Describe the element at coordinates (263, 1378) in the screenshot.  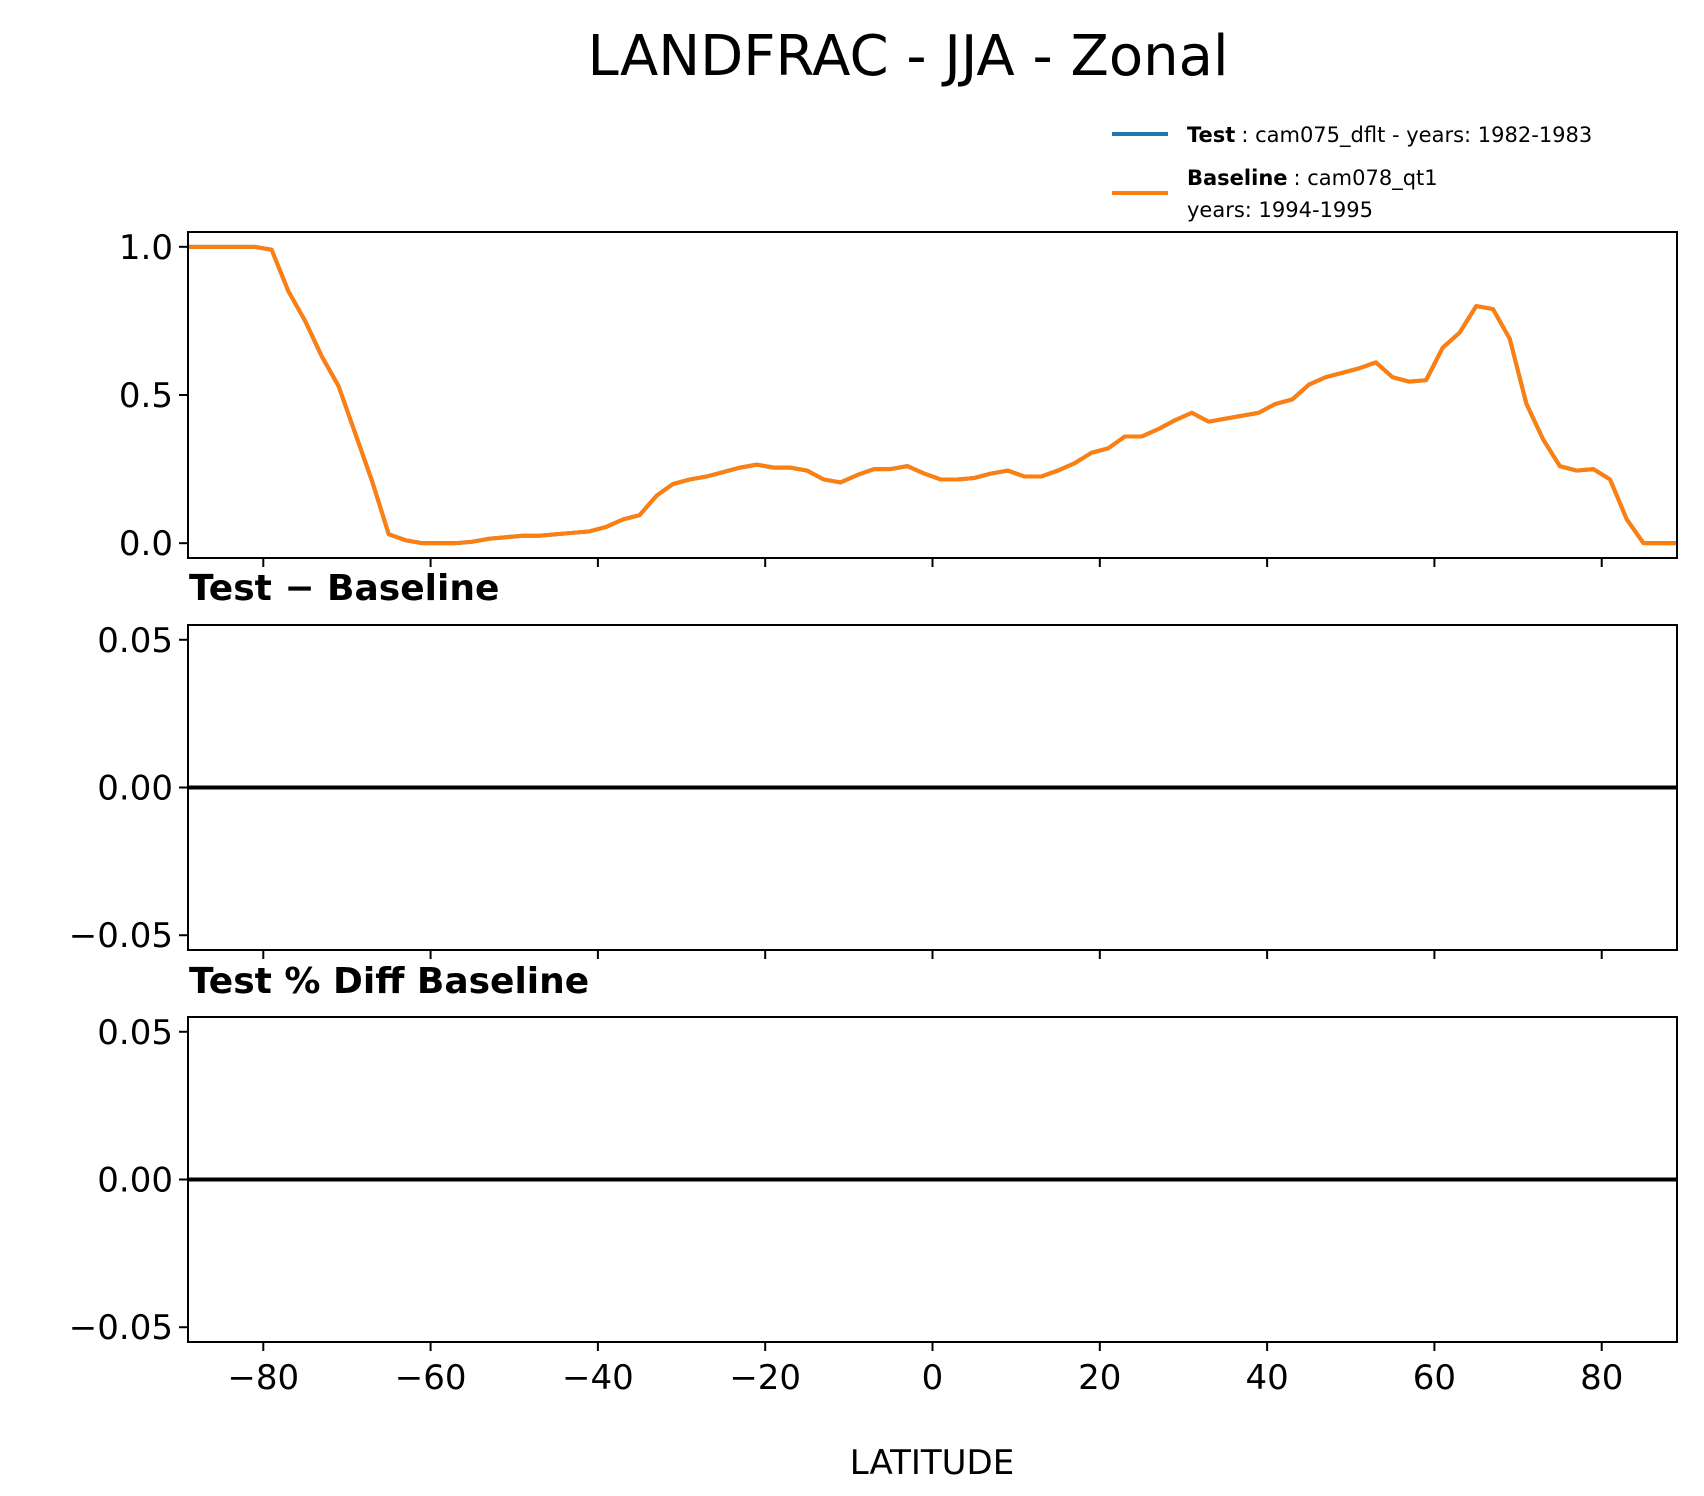
I see `x-tick-label: −80` at that location.